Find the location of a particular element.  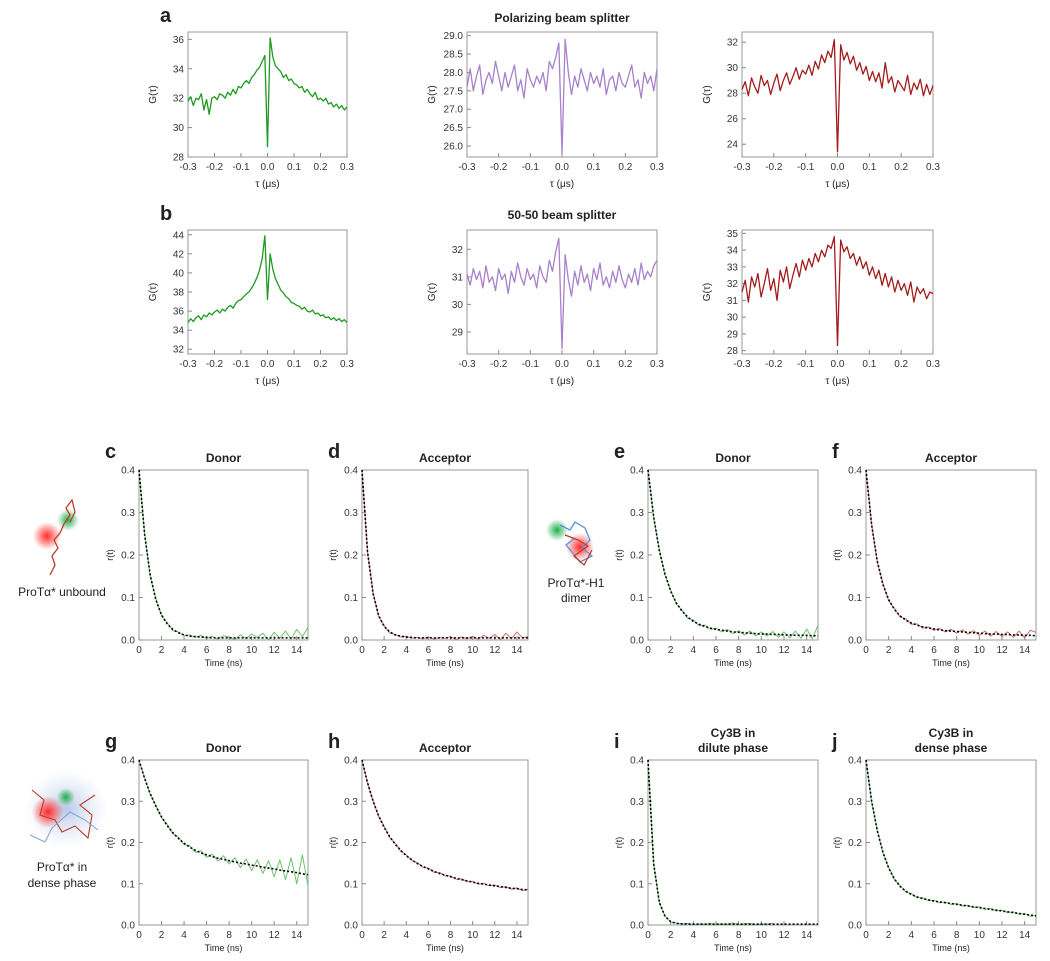

x-tick-label: 14 is located at coordinates (807, 650).